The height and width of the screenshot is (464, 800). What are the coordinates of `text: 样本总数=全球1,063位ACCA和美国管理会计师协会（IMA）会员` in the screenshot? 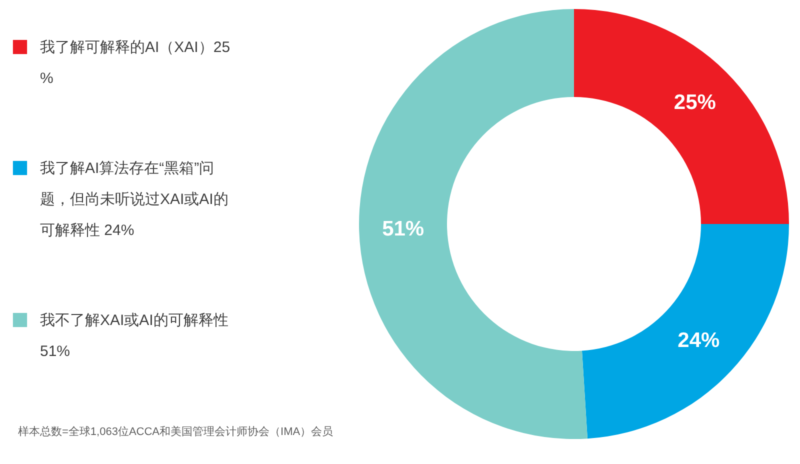 It's located at (176, 431).